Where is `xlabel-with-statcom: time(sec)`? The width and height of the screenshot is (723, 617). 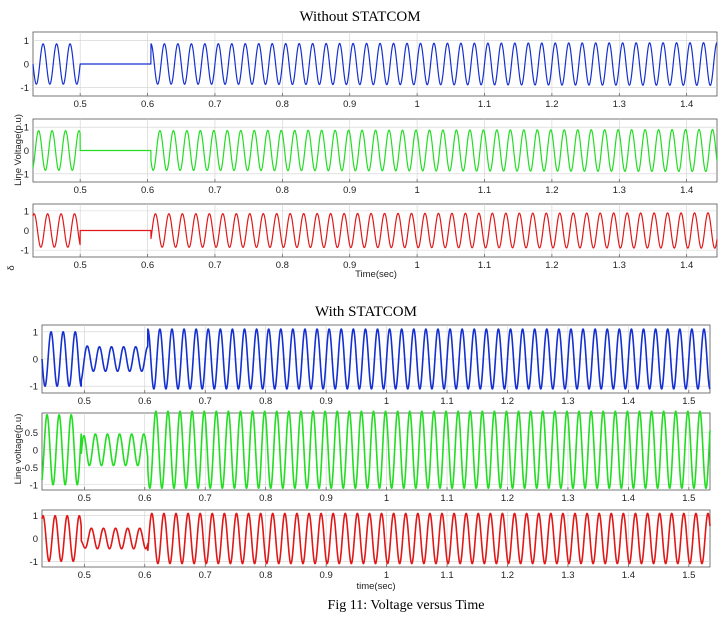 xlabel-with-statcom: time(sec) is located at coordinates (375, 586).